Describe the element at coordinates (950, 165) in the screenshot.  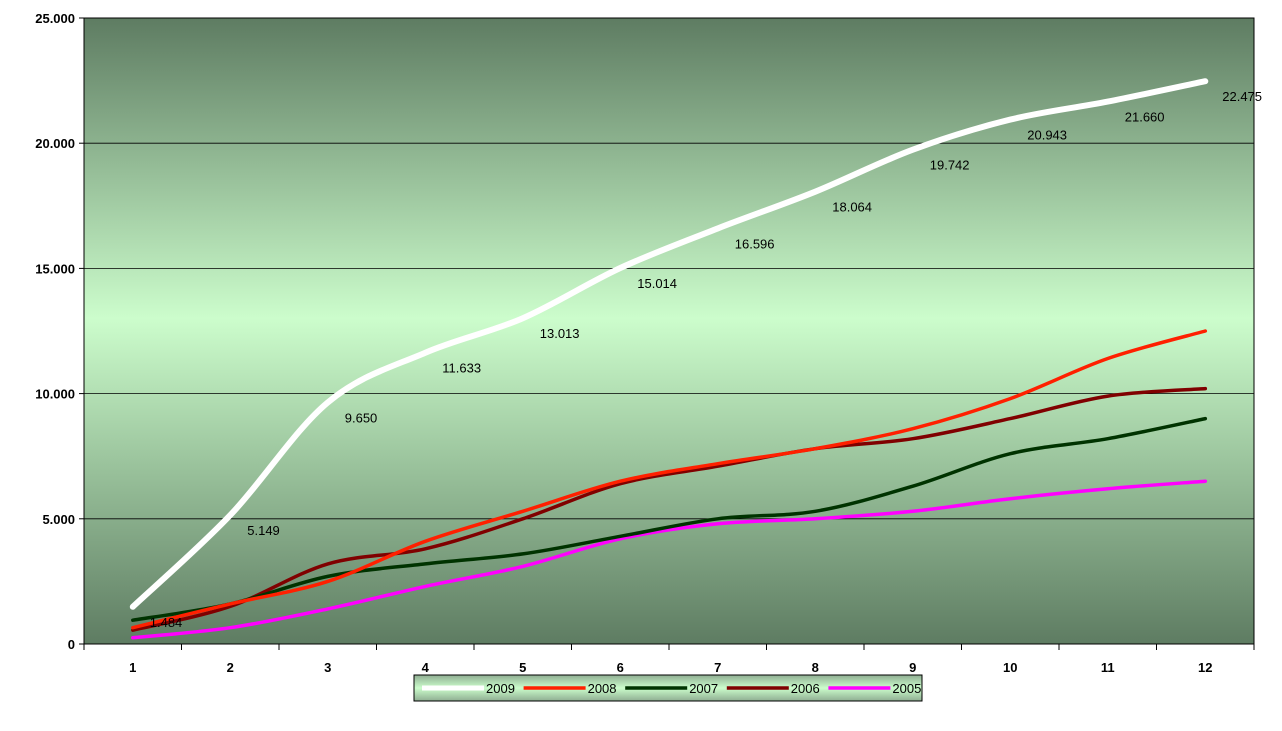
I see `data-label: 19.742` at that location.